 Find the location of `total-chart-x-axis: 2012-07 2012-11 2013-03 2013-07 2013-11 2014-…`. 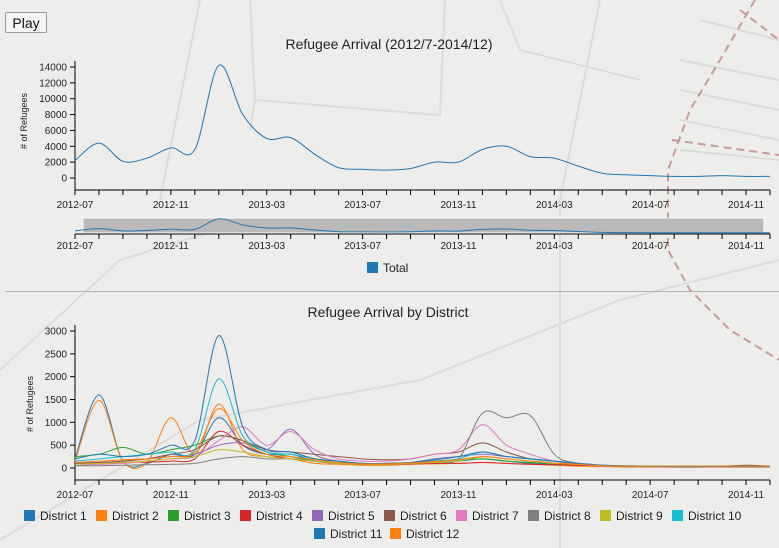

total-chart-x-axis: 2012-07 2012-11 2013-03 2013-07 2013-11 2014-… is located at coordinates (414, 200).